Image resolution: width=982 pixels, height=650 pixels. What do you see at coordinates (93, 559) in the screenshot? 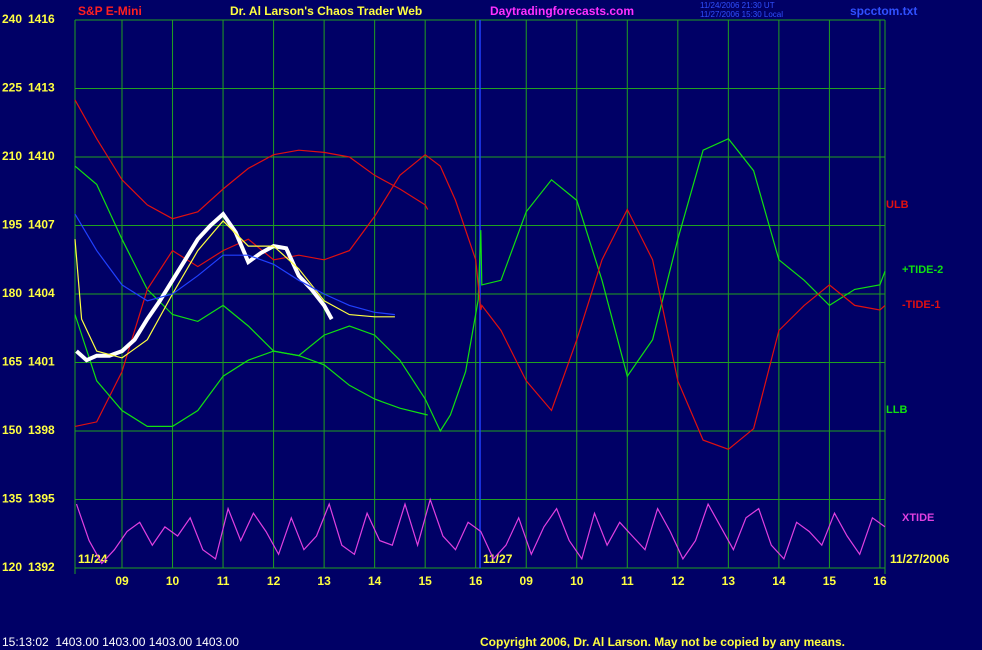
I see `date-label: 11/24` at bounding box center [93, 559].